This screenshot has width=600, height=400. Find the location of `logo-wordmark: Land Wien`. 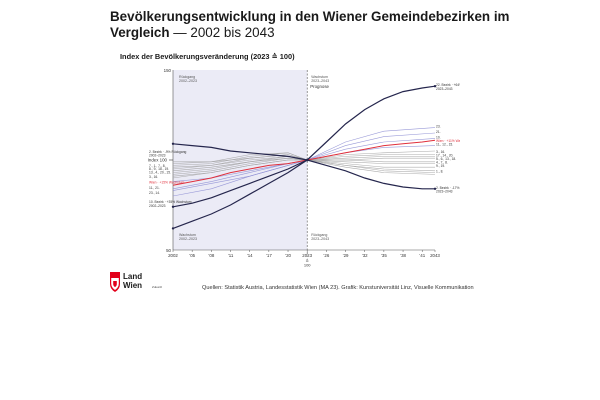

logo-wordmark: Land Wien is located at coordinates (132, 281).